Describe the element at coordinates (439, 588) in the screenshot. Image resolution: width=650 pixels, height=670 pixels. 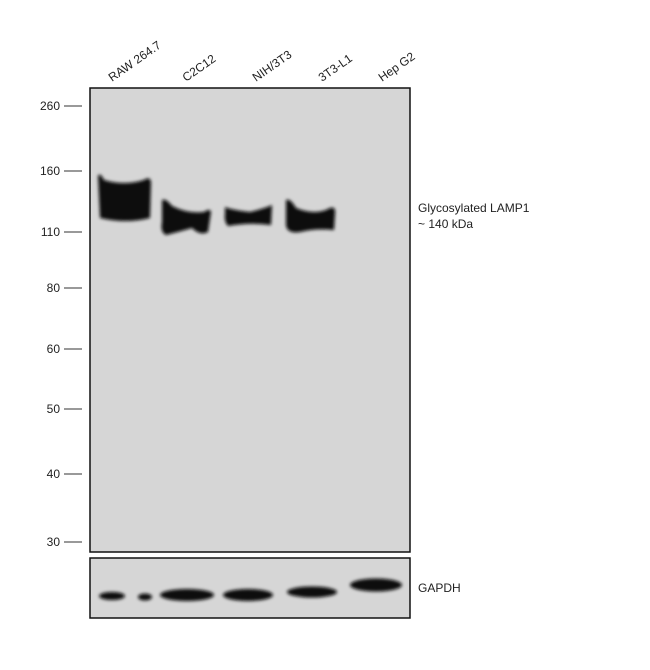
I see `loading-control-label: GAPDH` at that location.